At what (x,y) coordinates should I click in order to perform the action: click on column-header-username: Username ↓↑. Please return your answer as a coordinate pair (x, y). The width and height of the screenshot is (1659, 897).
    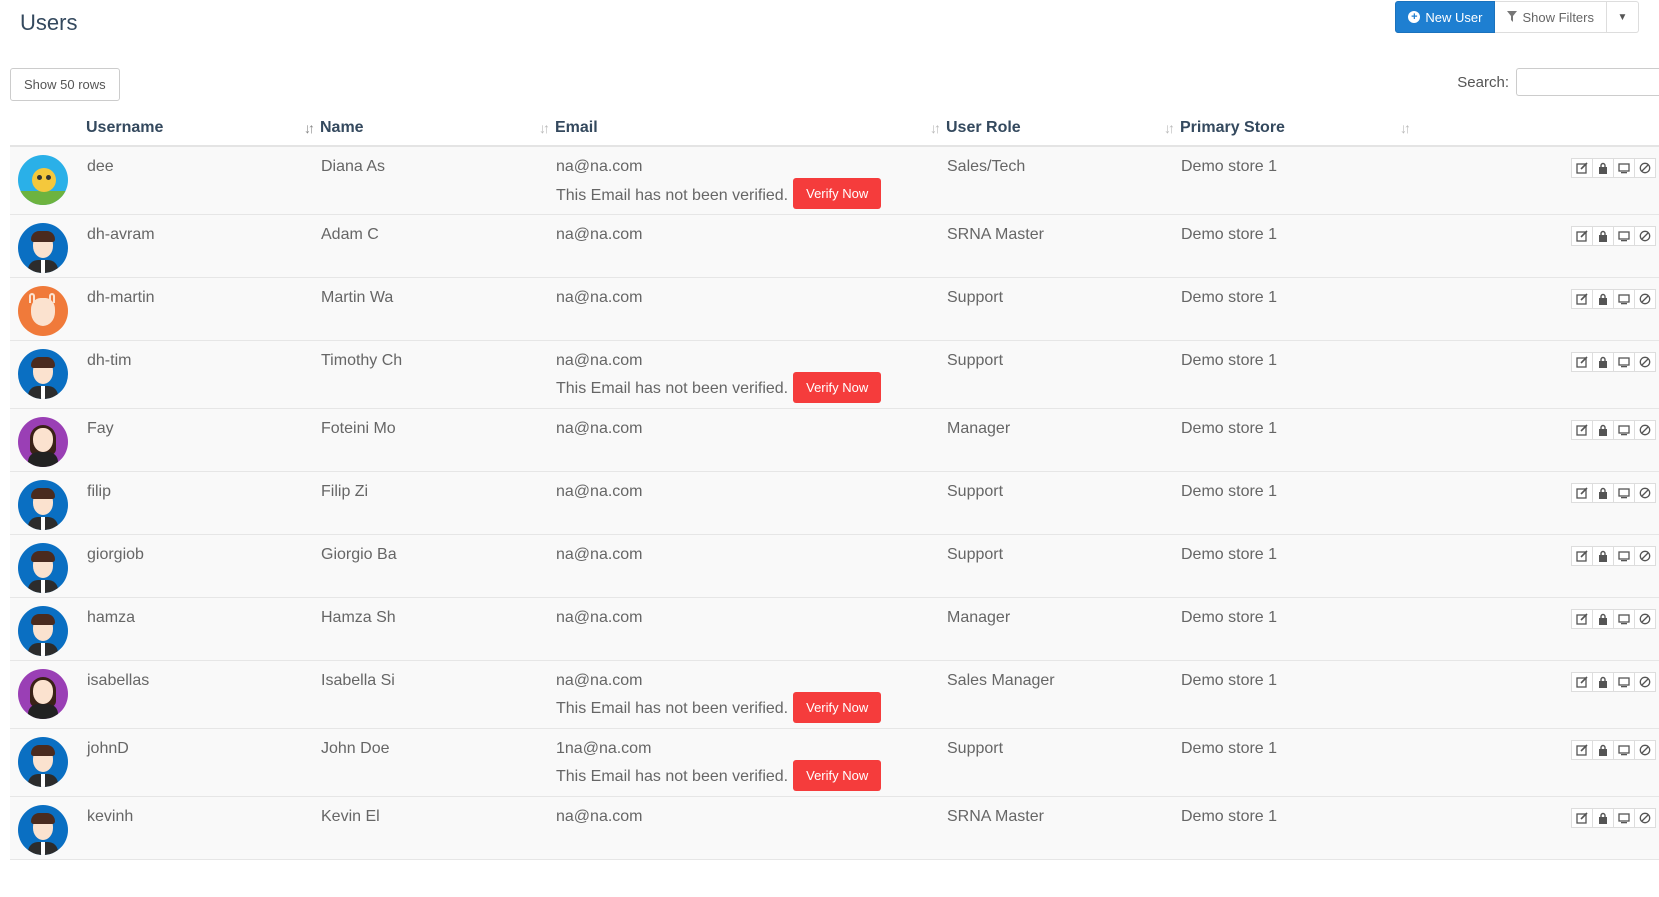
    Looking at the image, I should click on (203, 128).